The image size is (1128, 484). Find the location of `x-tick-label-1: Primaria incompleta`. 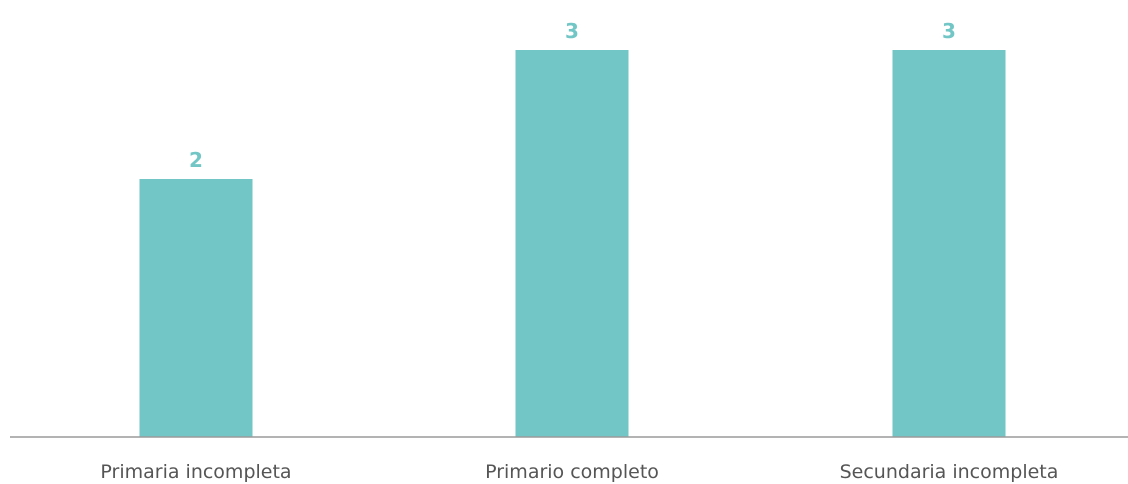

x-tick-label-1: Primaria incompleta is located at coordinates (195, 472).